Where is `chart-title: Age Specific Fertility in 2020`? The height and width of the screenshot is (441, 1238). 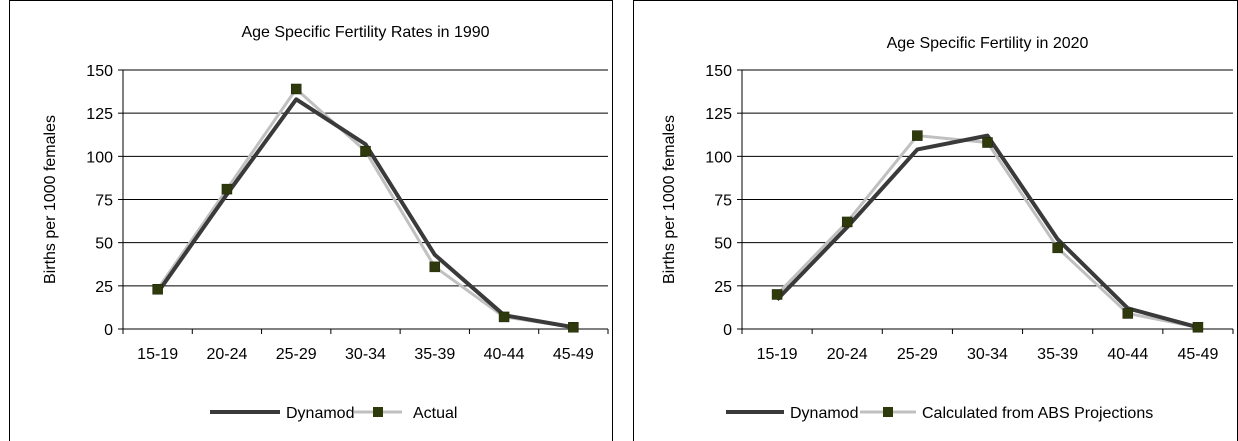 chart-title: Age Specific Fertility in 2020 is located at coordinates (988, 43).